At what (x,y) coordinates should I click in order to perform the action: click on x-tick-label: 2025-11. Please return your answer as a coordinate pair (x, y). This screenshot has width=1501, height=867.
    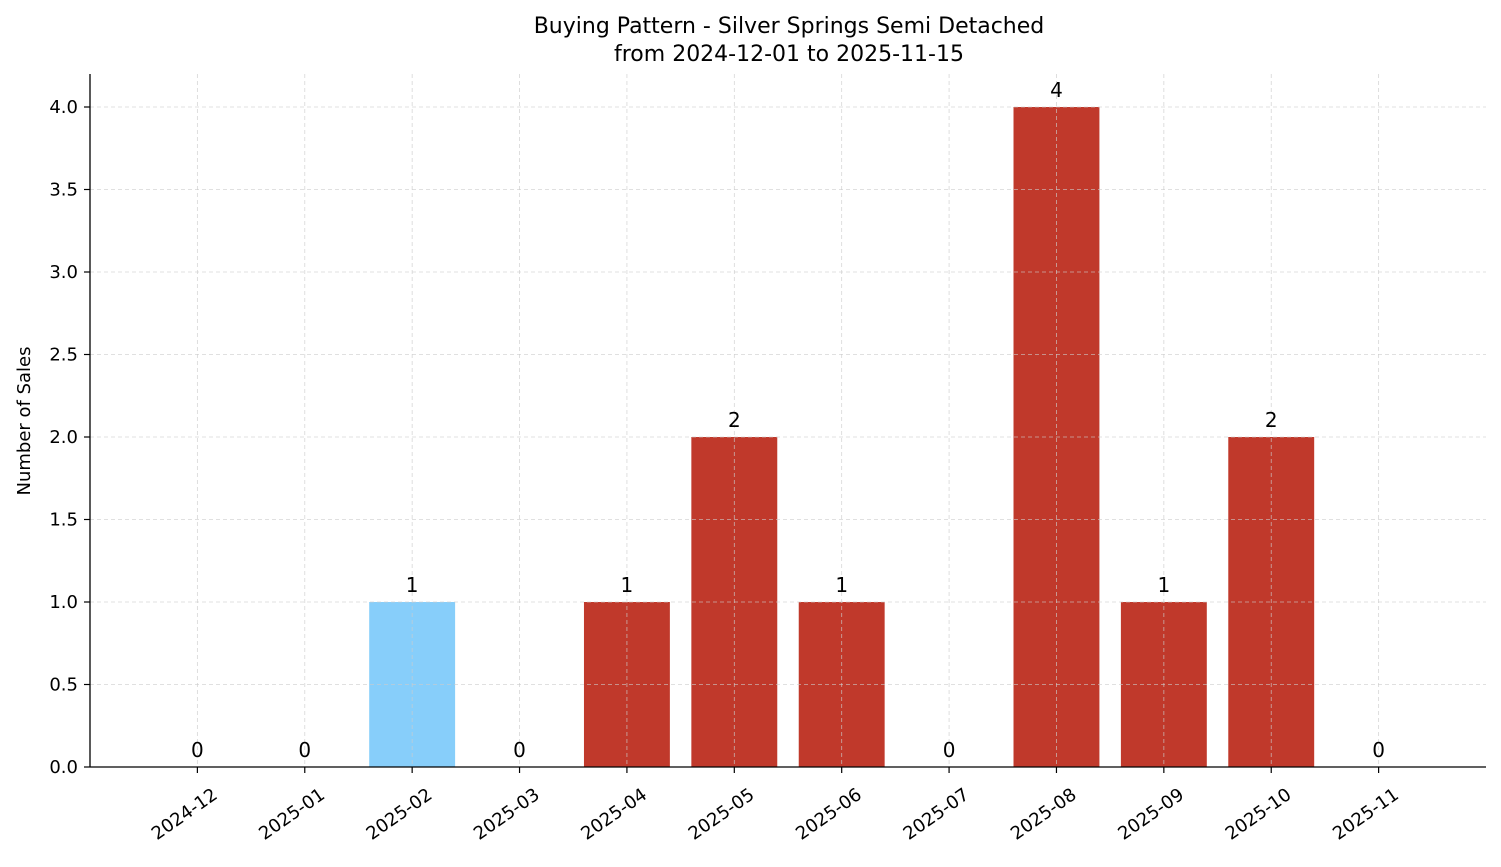
    Looking at the image, I should click on (1366, 814).